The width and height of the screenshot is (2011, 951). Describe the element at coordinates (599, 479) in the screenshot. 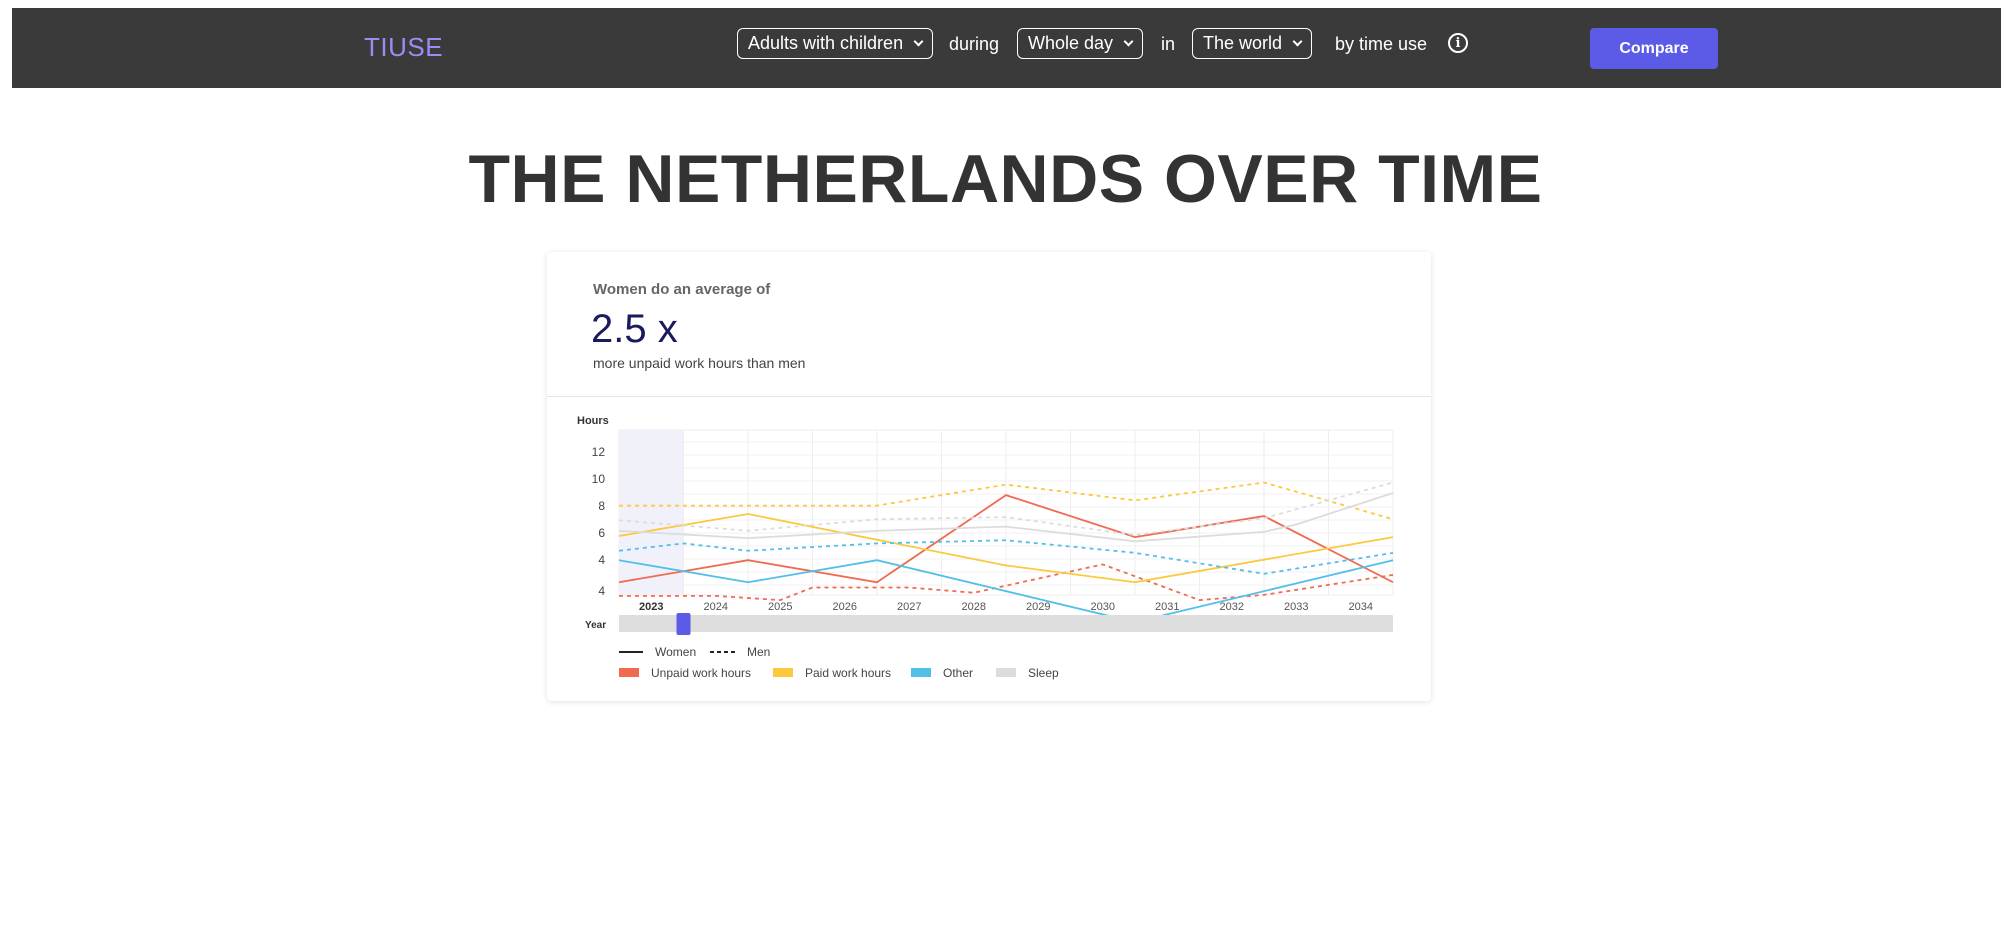

I see `y-tick-label: 10` at that location.